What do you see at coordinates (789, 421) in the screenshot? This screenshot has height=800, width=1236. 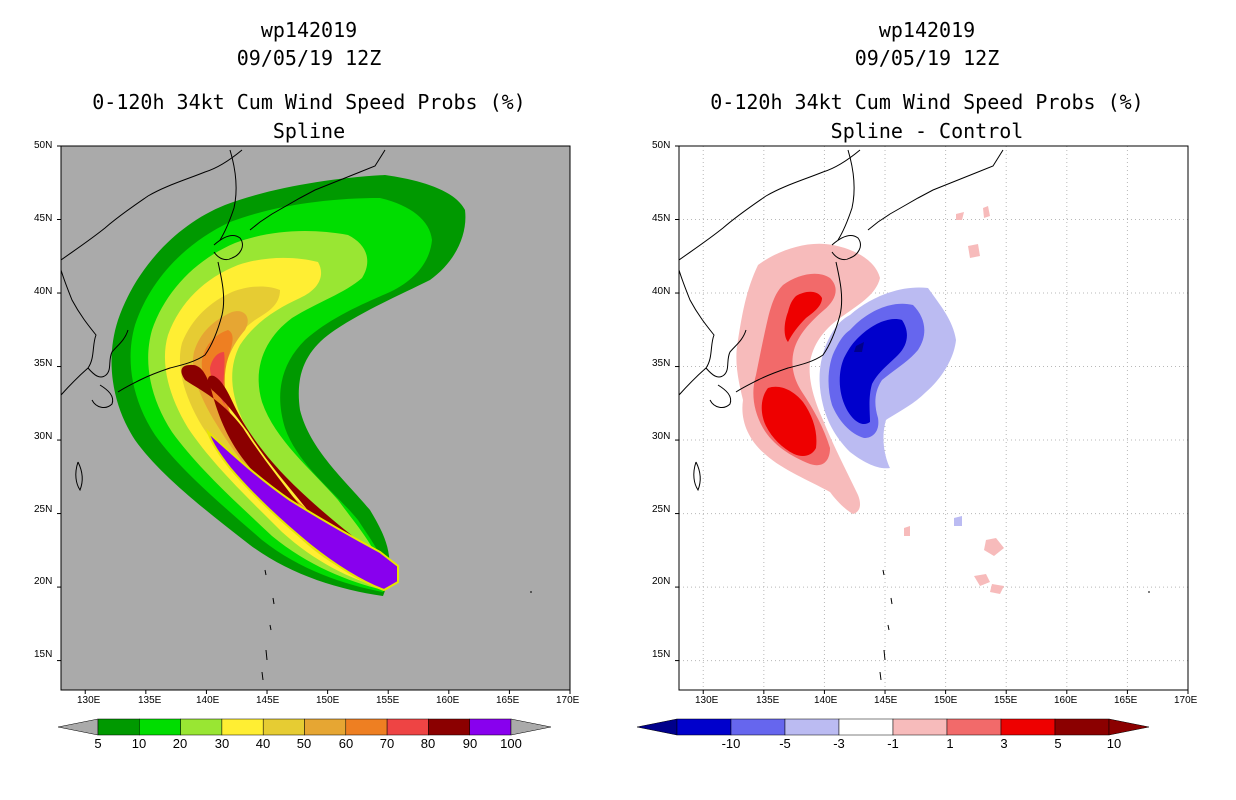 I see `diff-positive-5b` at bounding box center [789, 421].